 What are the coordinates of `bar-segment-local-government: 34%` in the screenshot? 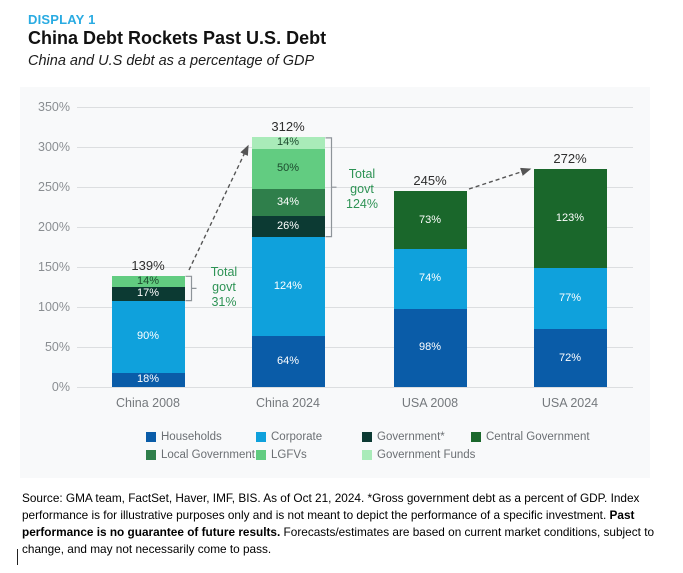 It's located at (288, 202).